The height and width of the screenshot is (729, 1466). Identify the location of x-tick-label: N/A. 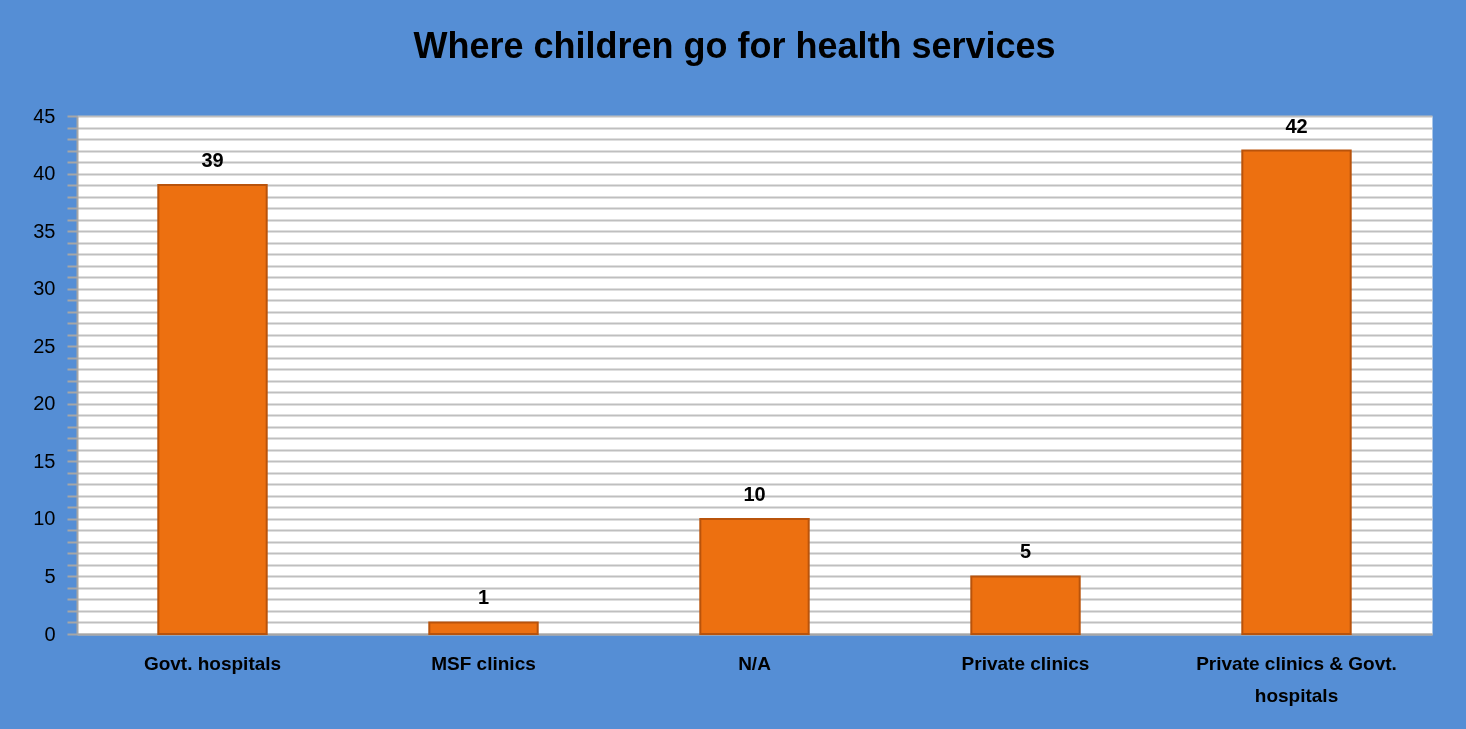
(755, 663).